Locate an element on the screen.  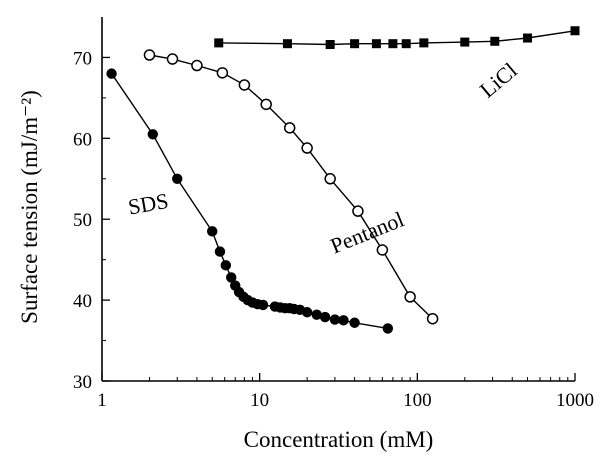
x-axis-title: Concentration (mM) is located at coordinates (339, 439).